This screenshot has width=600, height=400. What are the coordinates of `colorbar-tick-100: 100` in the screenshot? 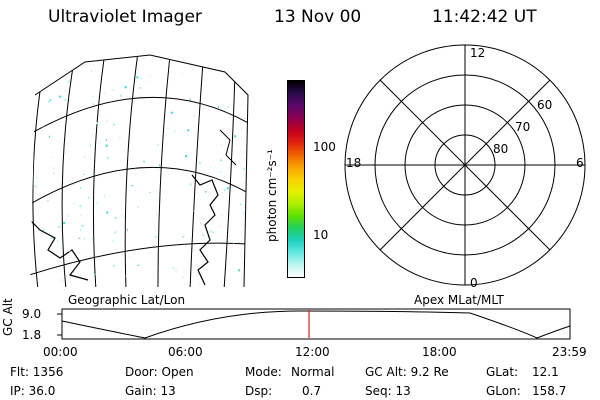 It's located at (324, 147).